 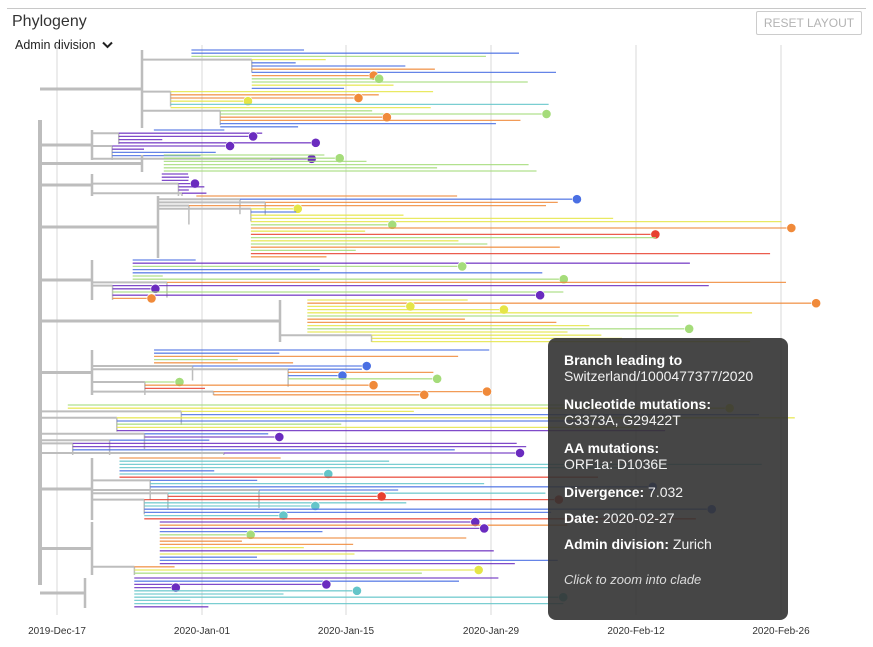 I want to click on axis-tick-label: 2020-Jan-01, so click(x=202, y=631).